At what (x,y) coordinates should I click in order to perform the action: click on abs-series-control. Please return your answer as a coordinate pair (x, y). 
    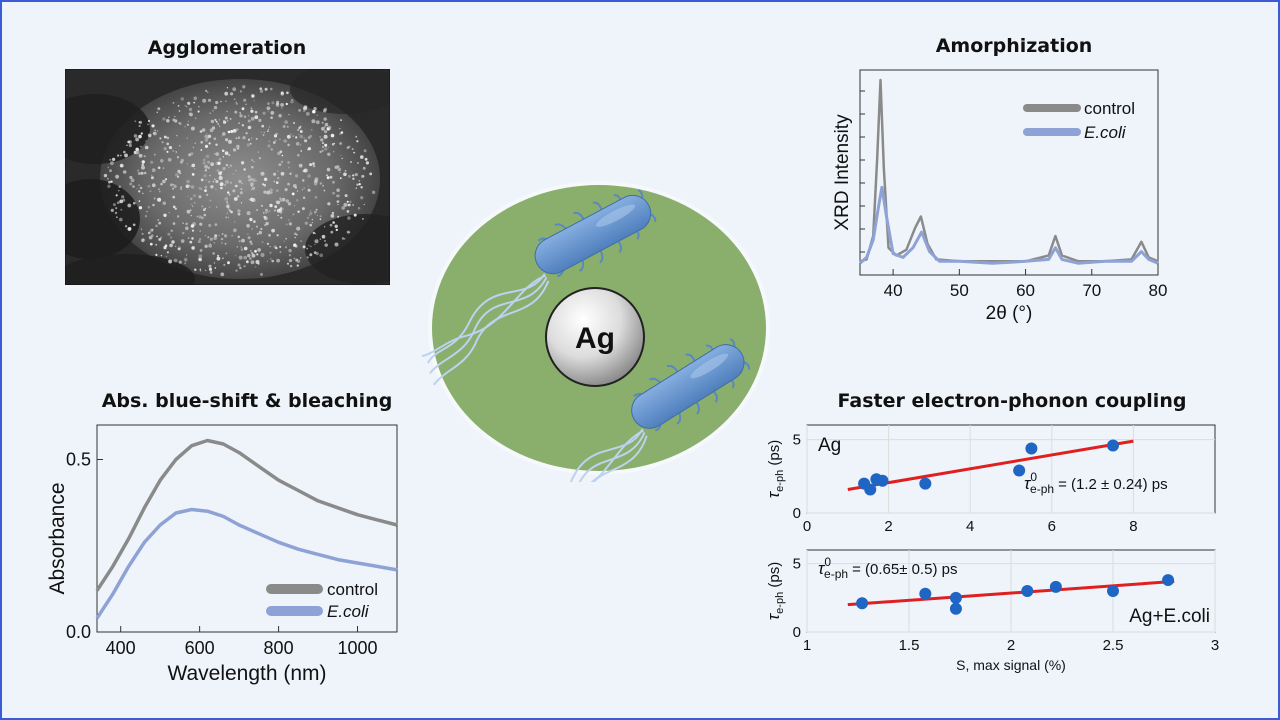
    Looking at the image, I should click on (246, 515).